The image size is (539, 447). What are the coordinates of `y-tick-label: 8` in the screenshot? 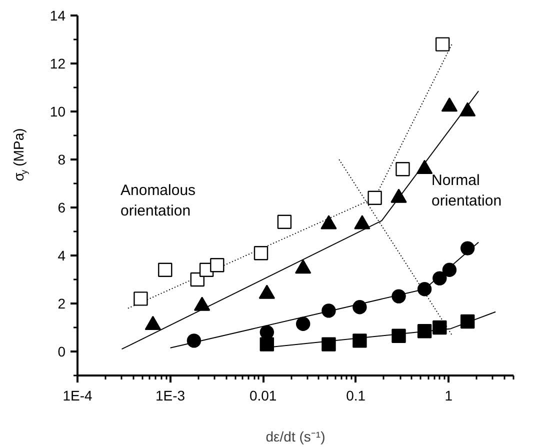 It's located at (62, 160).